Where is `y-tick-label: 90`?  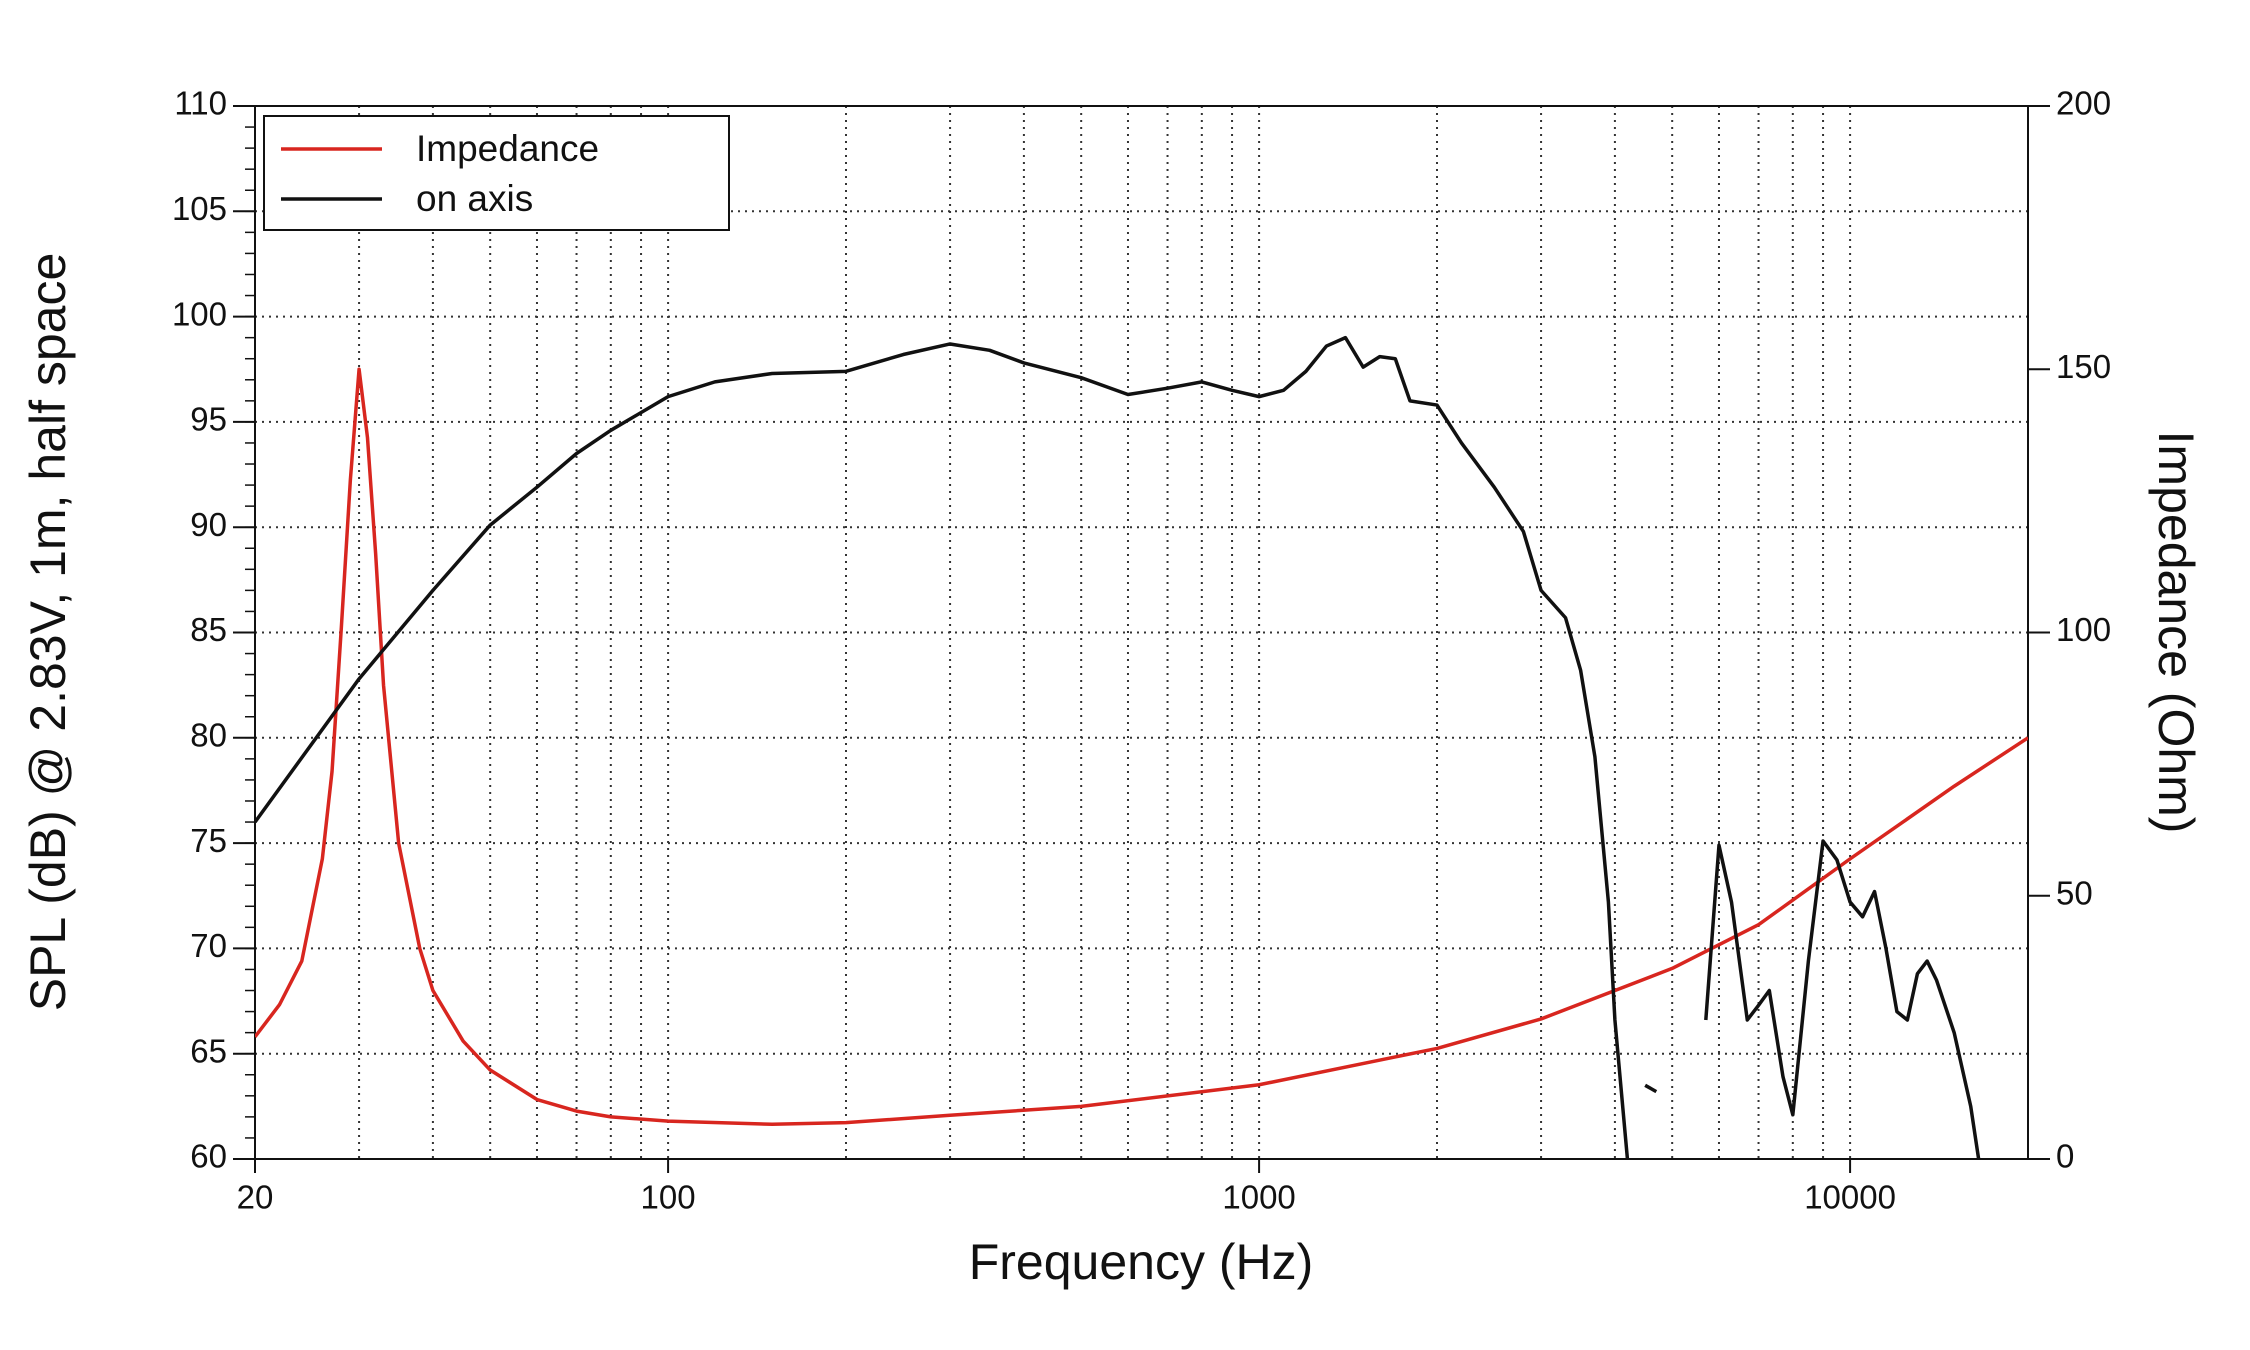 y-tick-label: 90 is located at coordinates (208, 524).